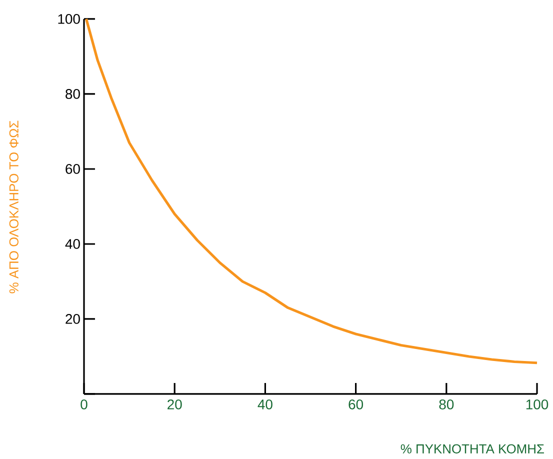  Describe the element at coordinates (73, 94) in the screenshot. I see `y-tick-label: 80` at that location.